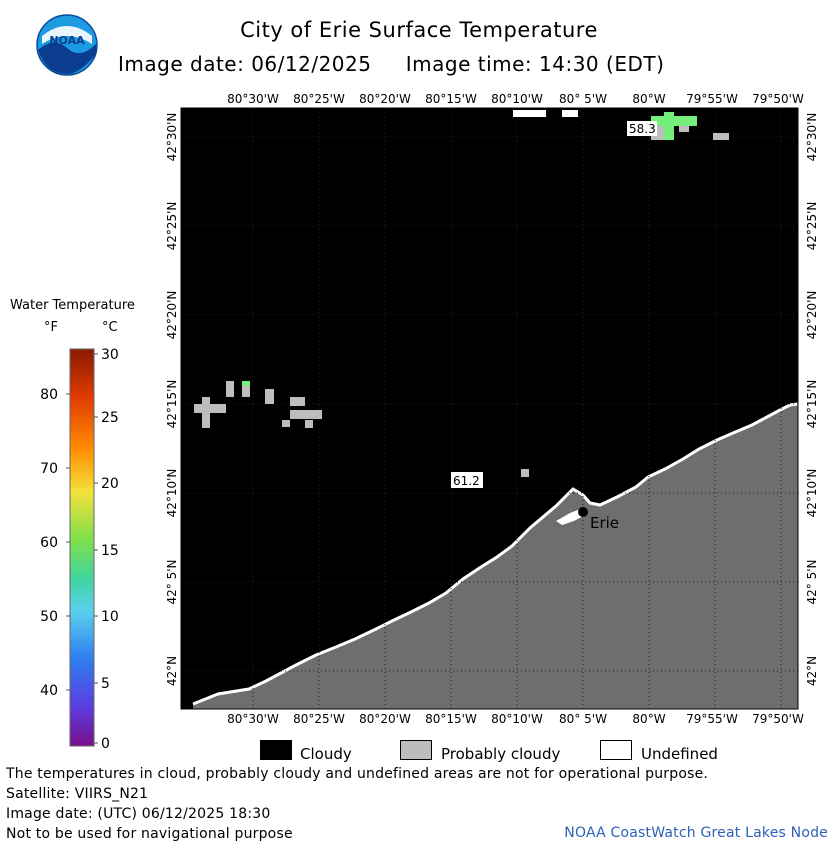 This screenshot has height=850, width=838. I want to click on f-tick: 70, so click(49, 469).